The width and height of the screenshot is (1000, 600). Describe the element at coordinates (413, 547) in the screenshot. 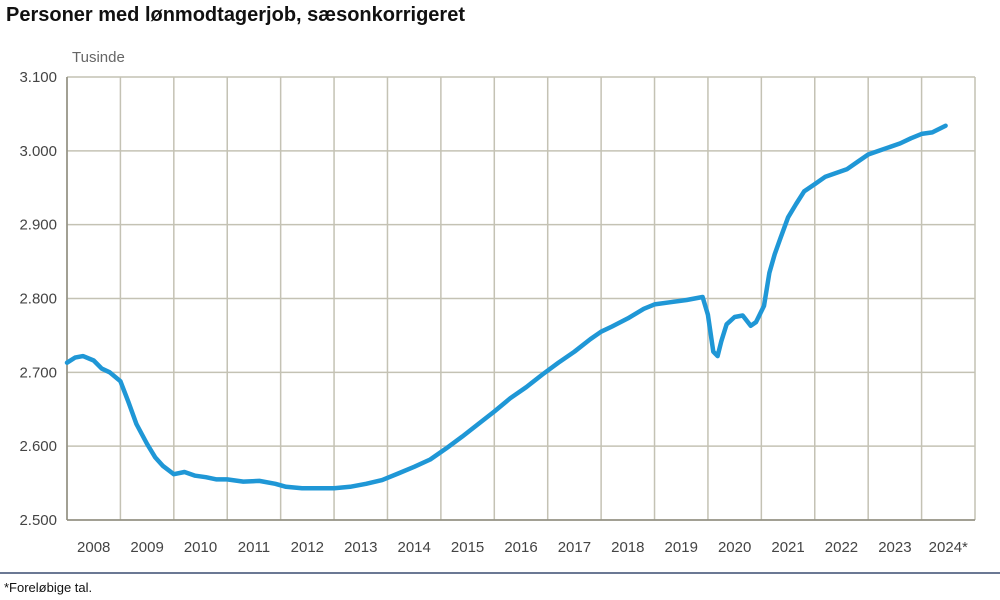

I see `x-tick-label: 2014` at that location.